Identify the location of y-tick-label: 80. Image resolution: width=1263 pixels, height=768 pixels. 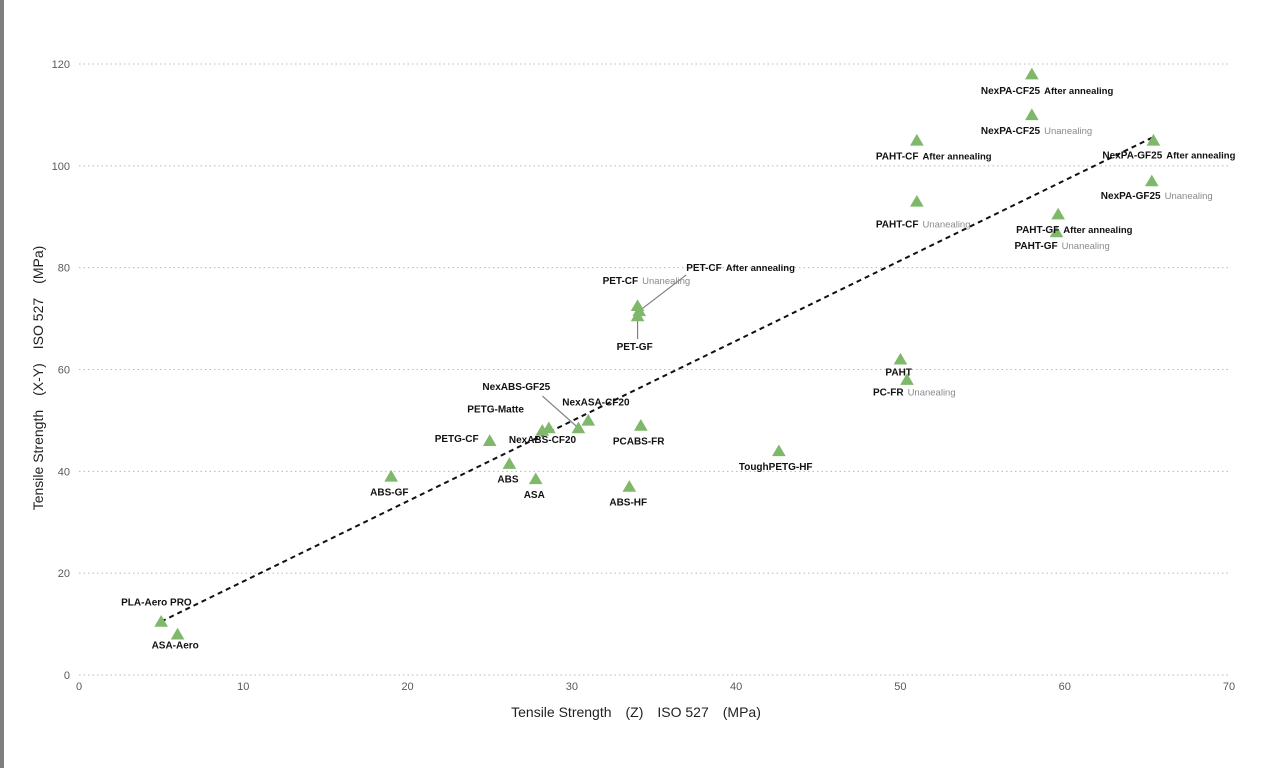
(64, 269).